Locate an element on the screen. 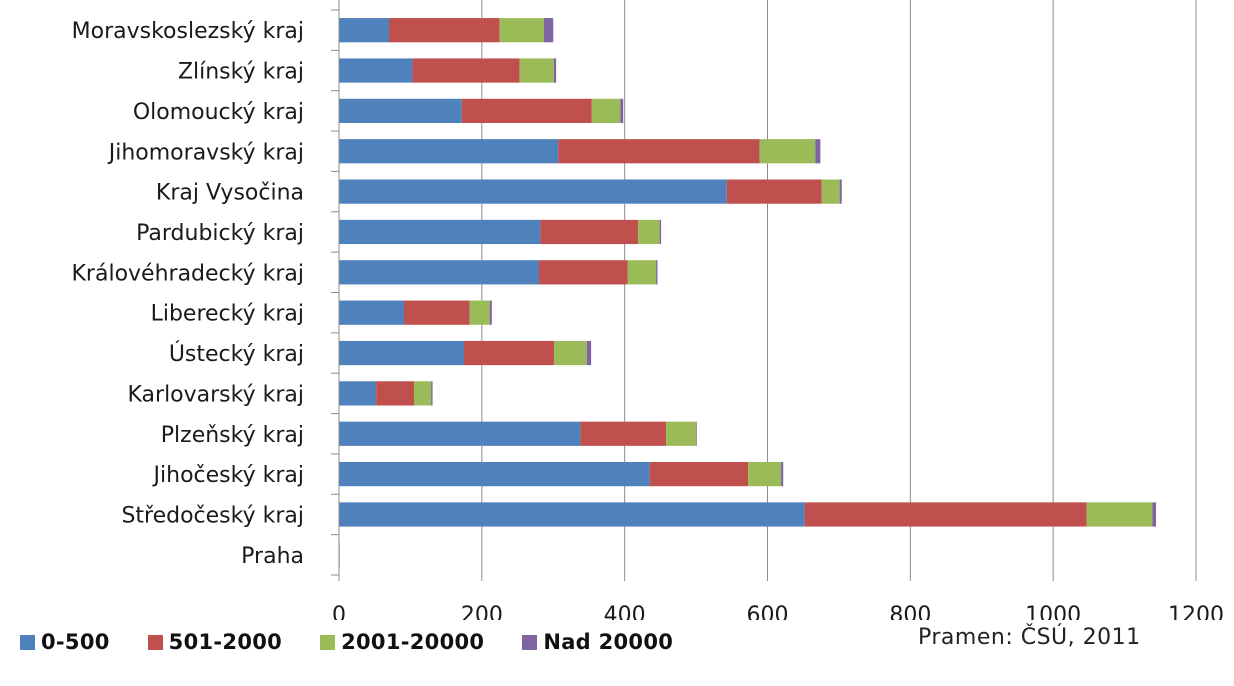 The width and height of the screenshot is (1234, 686). legend-label-2: 2001-20000 is located at coordinates (413, 642).